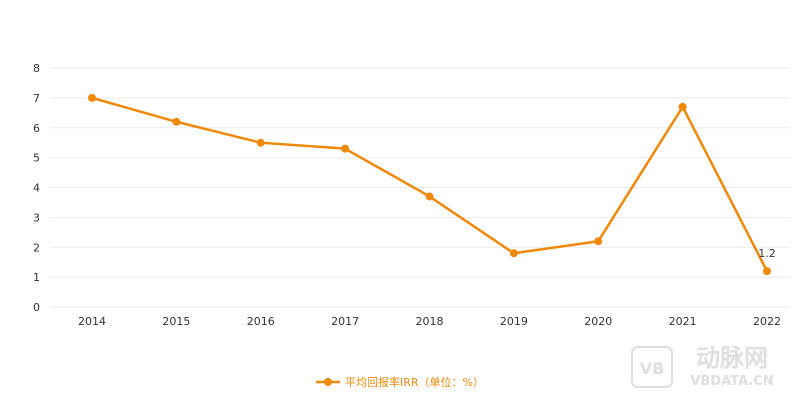 This screenshot has width=800, height=406. Describe the element at coordinates (732, 358) in the screenshot. I see `watermark-brand-cn: 动脉网` at that location.